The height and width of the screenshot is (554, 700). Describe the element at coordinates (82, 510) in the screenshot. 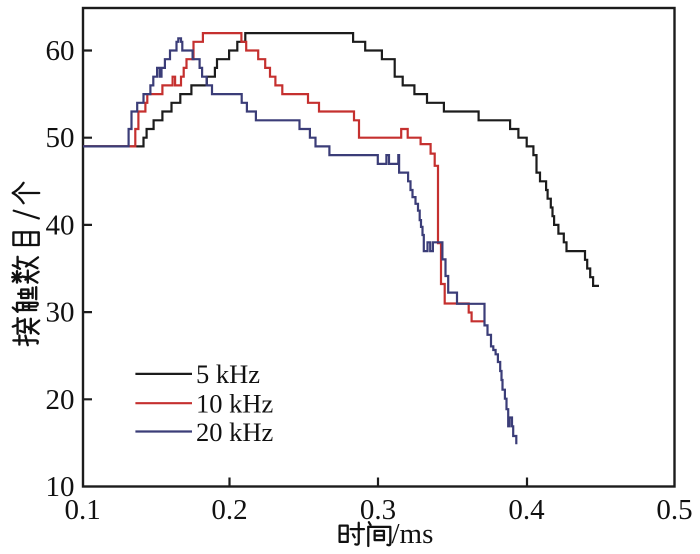

I see `svg-text: 0.1` at that location.